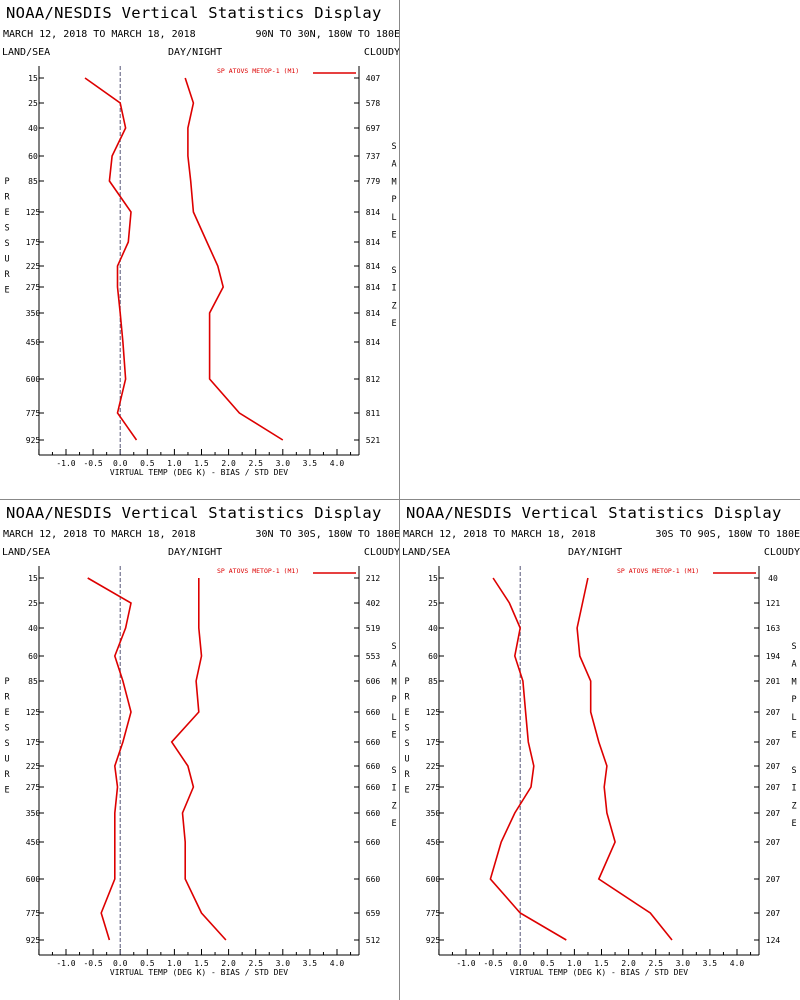 The width and height of the screenshot is (800, 1000). Describe the element at coordinates (373, 156) in the screenshot. I see `sample-size-label: 737` at that location.